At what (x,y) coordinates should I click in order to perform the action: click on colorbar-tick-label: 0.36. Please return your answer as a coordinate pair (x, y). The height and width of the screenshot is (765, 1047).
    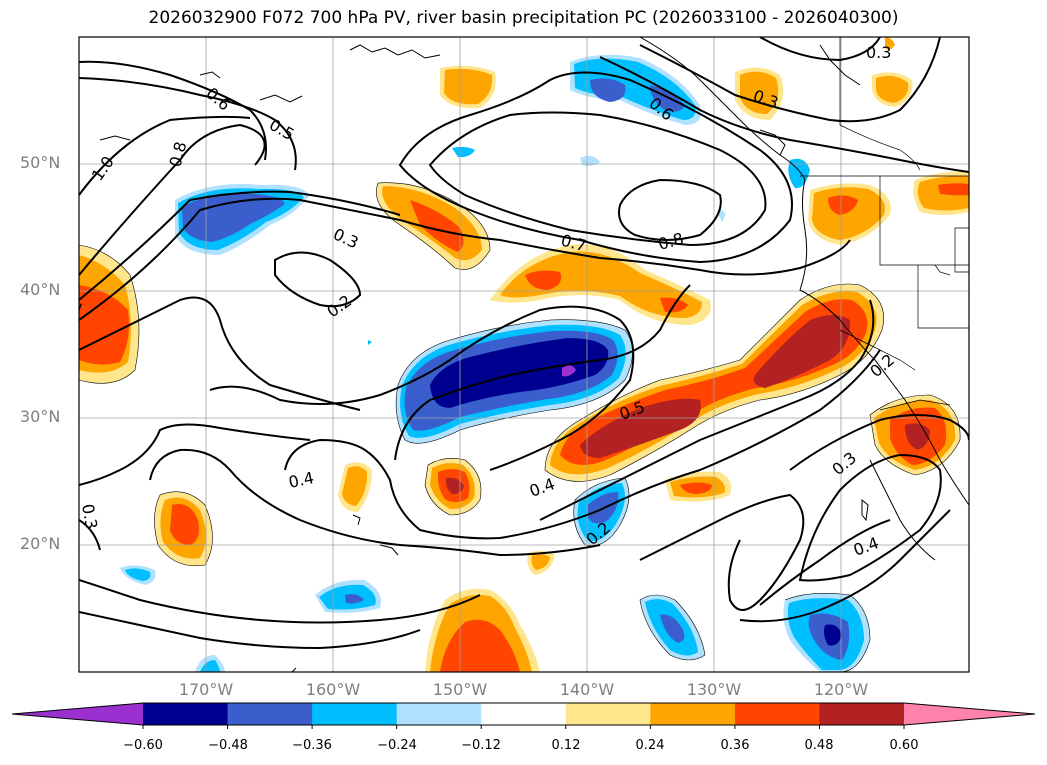
    Looking at the image, I should click on (735, 745).